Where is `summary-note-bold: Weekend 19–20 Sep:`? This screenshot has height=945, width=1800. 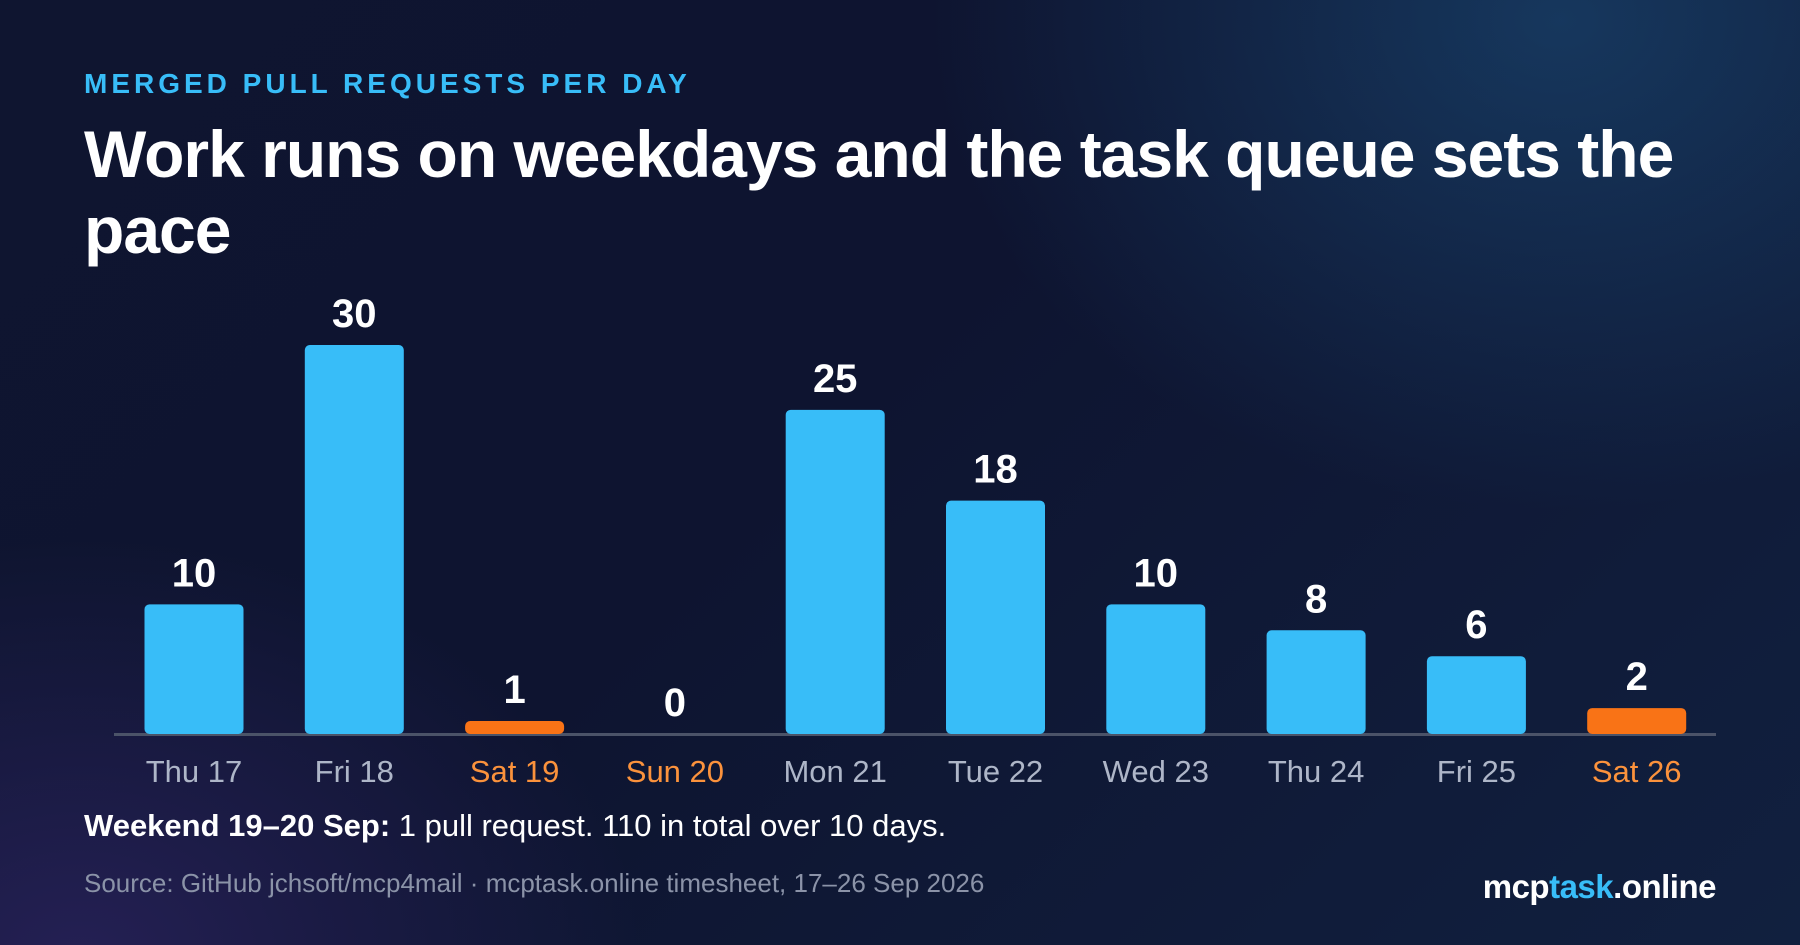 summary-note-bold: Weekend 19–20 Sep: is located at coordinates (237, 825).